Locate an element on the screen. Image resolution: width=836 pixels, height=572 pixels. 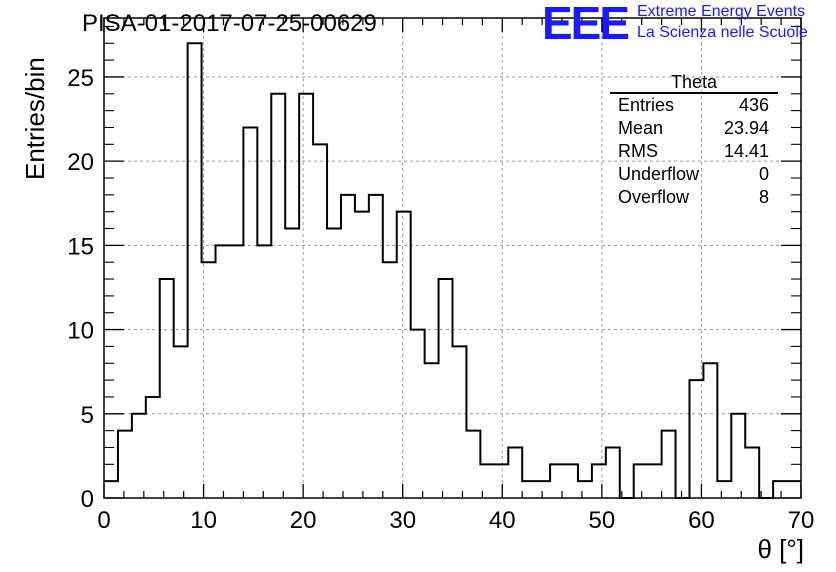
y-tick-label: 15 is located at coordinates (80, 246).